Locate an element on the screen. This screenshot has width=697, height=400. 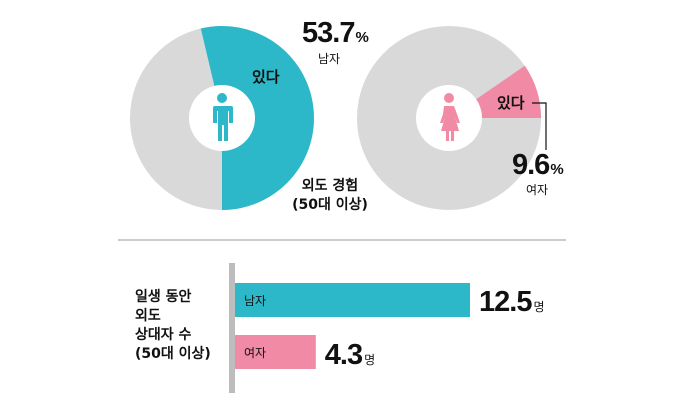
female-leader-line is located at coordinates (539, 126).